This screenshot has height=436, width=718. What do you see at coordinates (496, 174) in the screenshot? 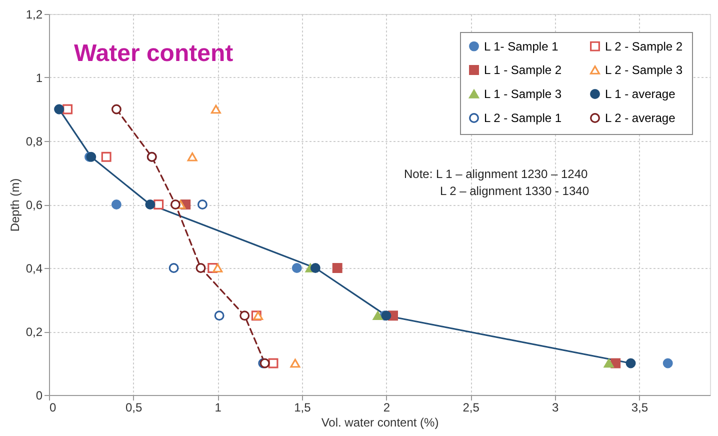
I see `annotation: Note: L 1 – alignment 1230 – 1240` at bounding box center [496, 174].